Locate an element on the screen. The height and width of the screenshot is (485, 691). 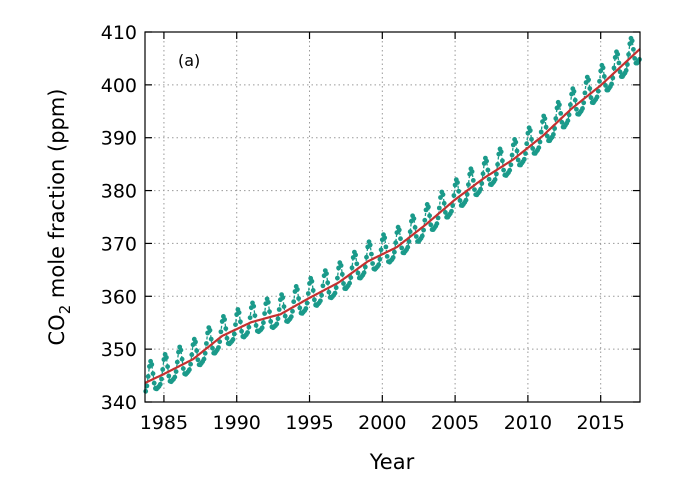
x-tick-label: 2000 is located at coordinates (382, 423).